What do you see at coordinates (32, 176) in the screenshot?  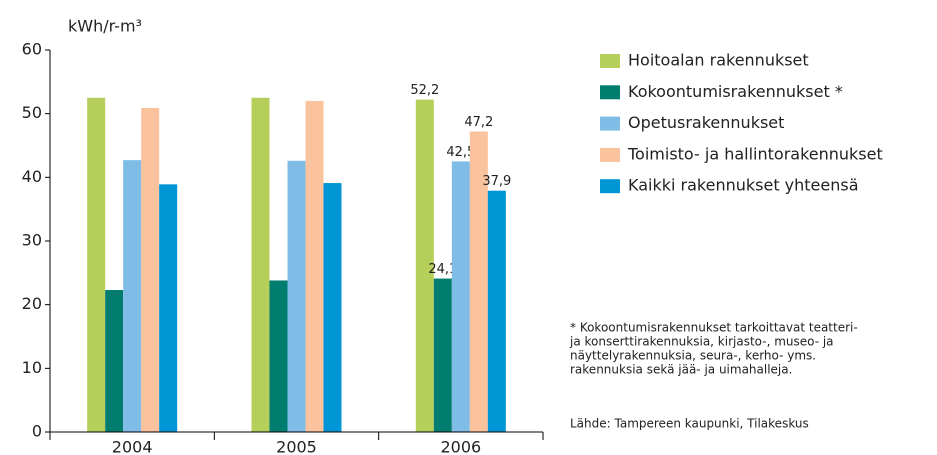 I see `y-tick-label: 40` at bounding box center [32, 176].